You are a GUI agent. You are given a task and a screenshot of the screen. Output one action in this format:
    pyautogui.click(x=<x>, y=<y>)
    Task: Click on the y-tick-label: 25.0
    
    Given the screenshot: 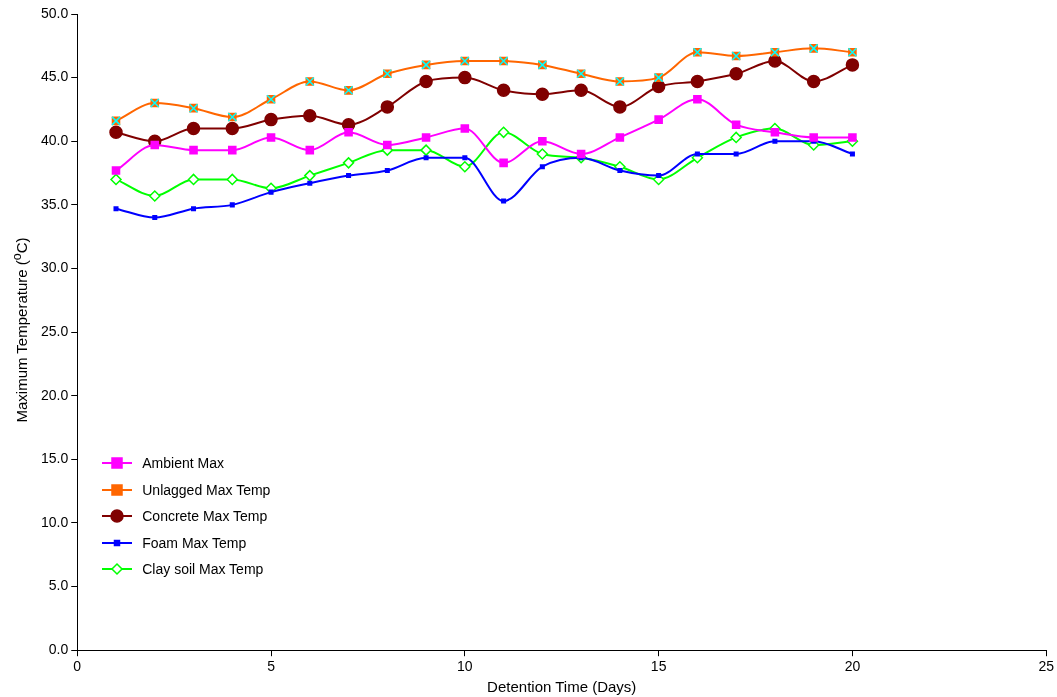 What is the action you would take?
    pyautogui.click(x=55, y=330)
    